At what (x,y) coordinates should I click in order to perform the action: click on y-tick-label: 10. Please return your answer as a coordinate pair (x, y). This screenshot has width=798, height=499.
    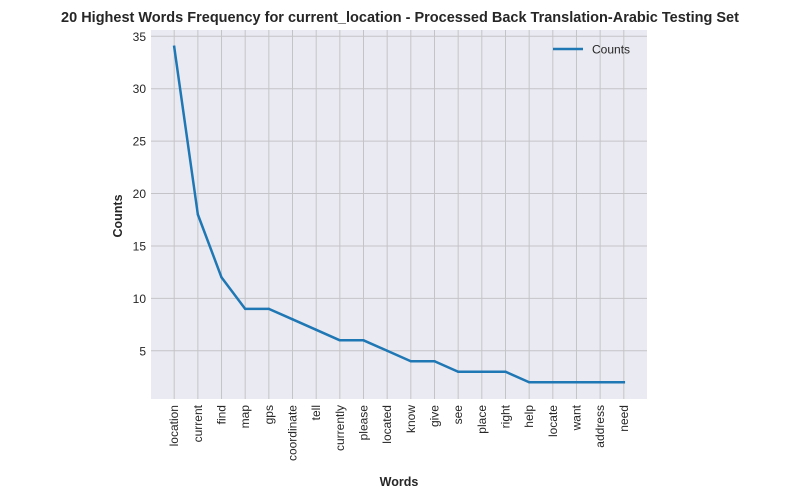
    Looking at the image, I should click on (140, 299).